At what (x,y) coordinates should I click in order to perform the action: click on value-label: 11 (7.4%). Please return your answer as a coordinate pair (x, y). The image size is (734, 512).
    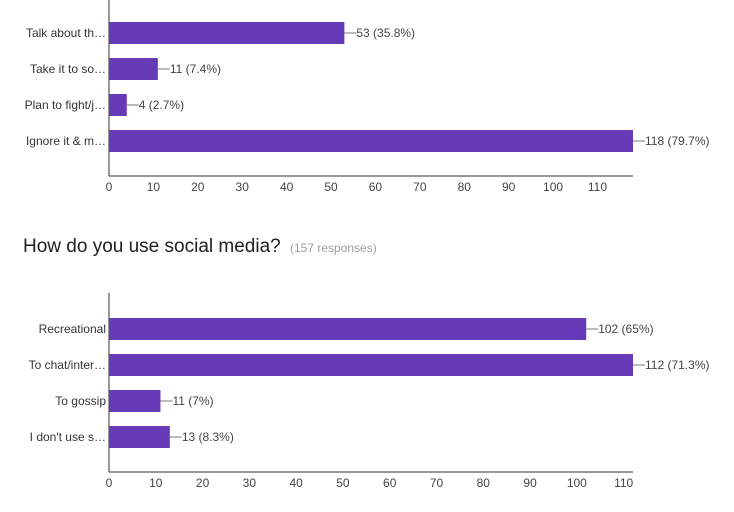
    Looking at the image, I should click on (195, 69).